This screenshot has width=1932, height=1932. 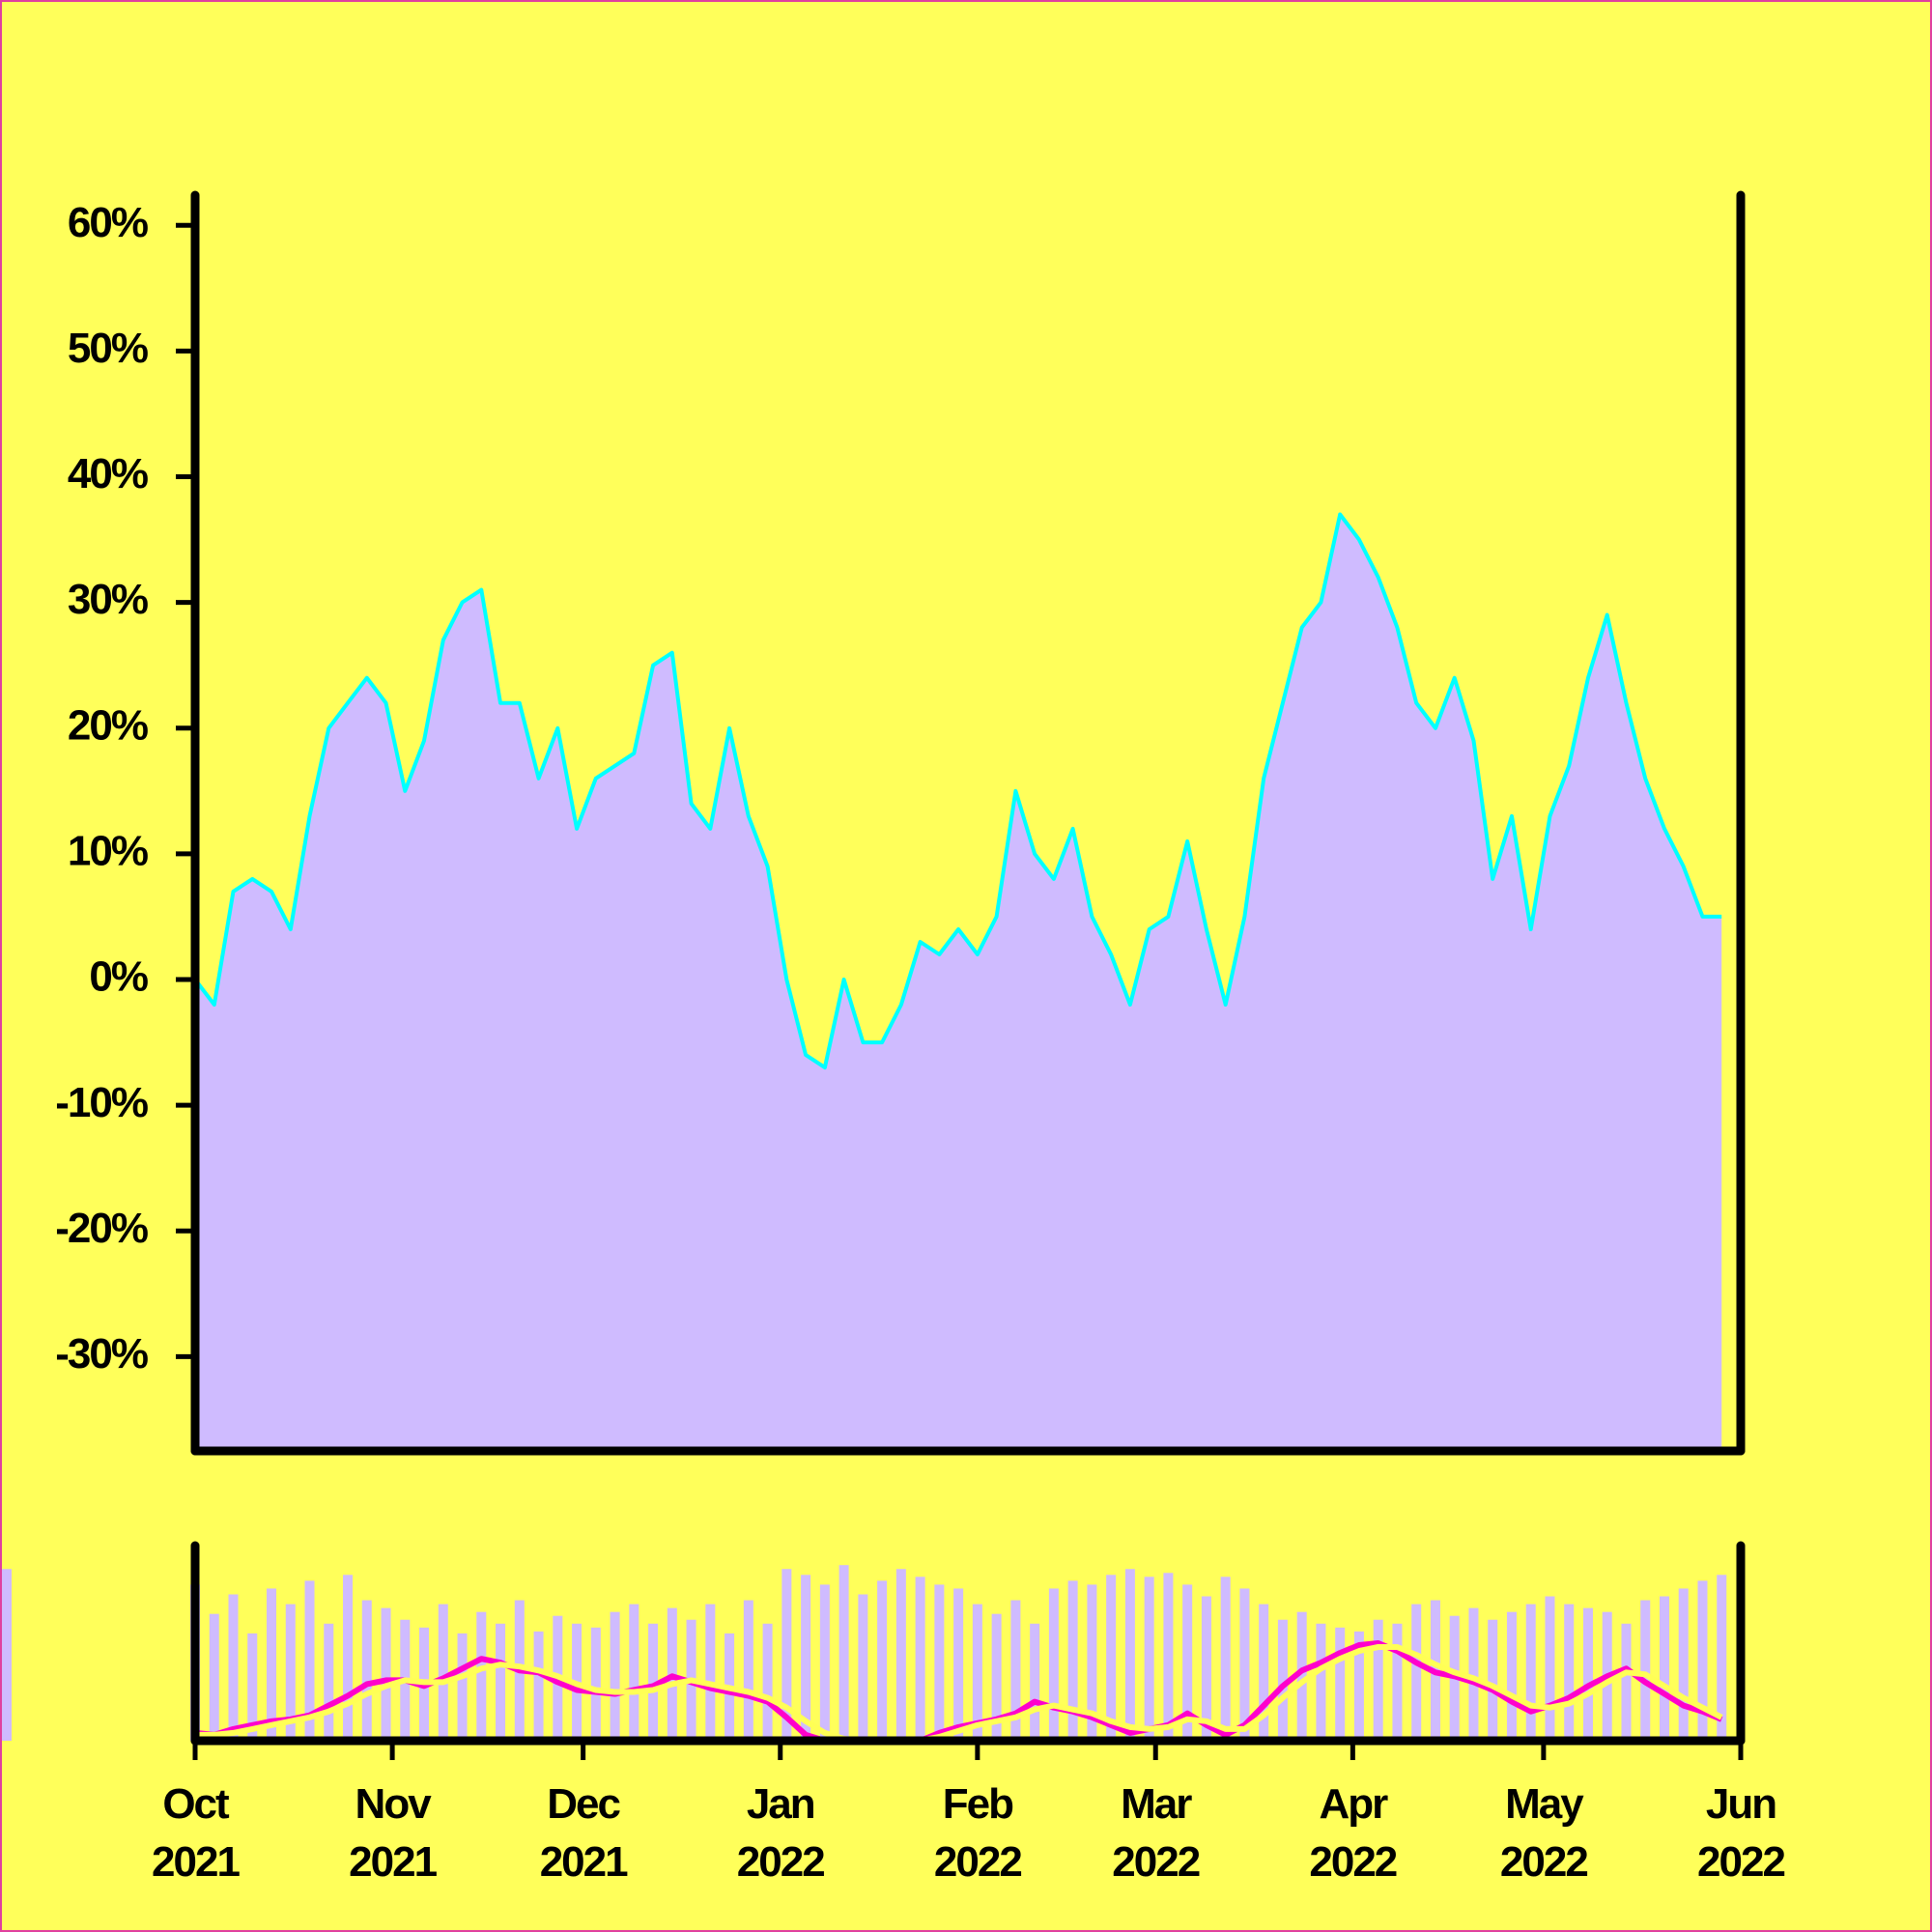 What do you see at coordinates (108, 725) in the screenshot?
I see `y-tick-label: 20%` at bounding box center [108, 725].